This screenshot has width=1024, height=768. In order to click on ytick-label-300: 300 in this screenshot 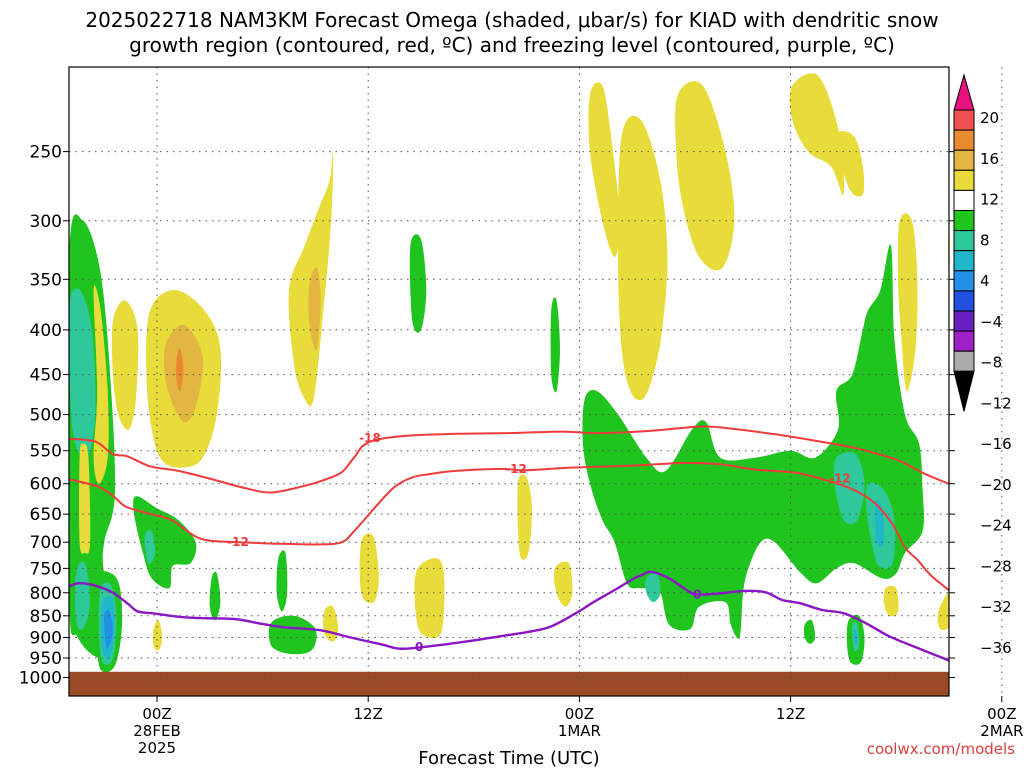, I will do `click(46, 222)`.